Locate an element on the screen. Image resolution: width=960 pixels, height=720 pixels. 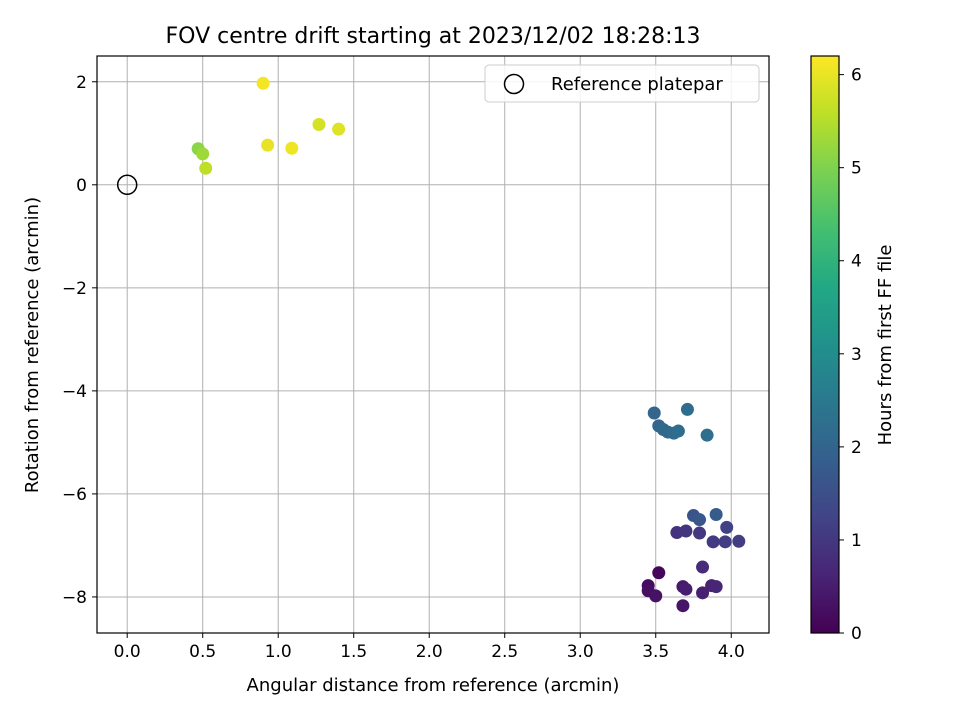
colorbar-tick-label: 4 is located at coordinates (856, 262).